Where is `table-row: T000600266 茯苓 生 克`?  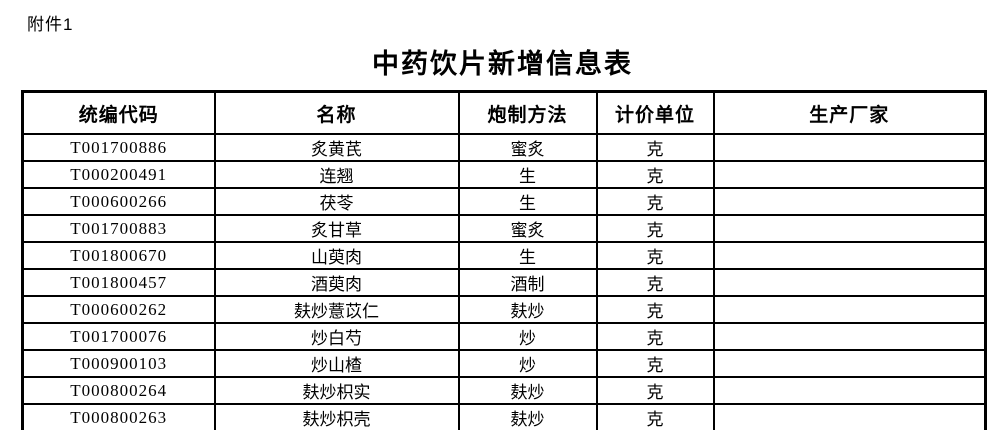 table-row: T000600266 茯苓 生 克 is located at coordinates (504, 201).